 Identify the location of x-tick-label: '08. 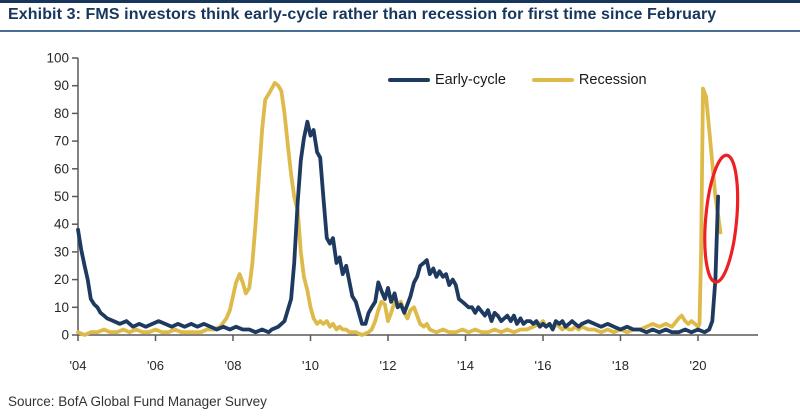
(233, 365).